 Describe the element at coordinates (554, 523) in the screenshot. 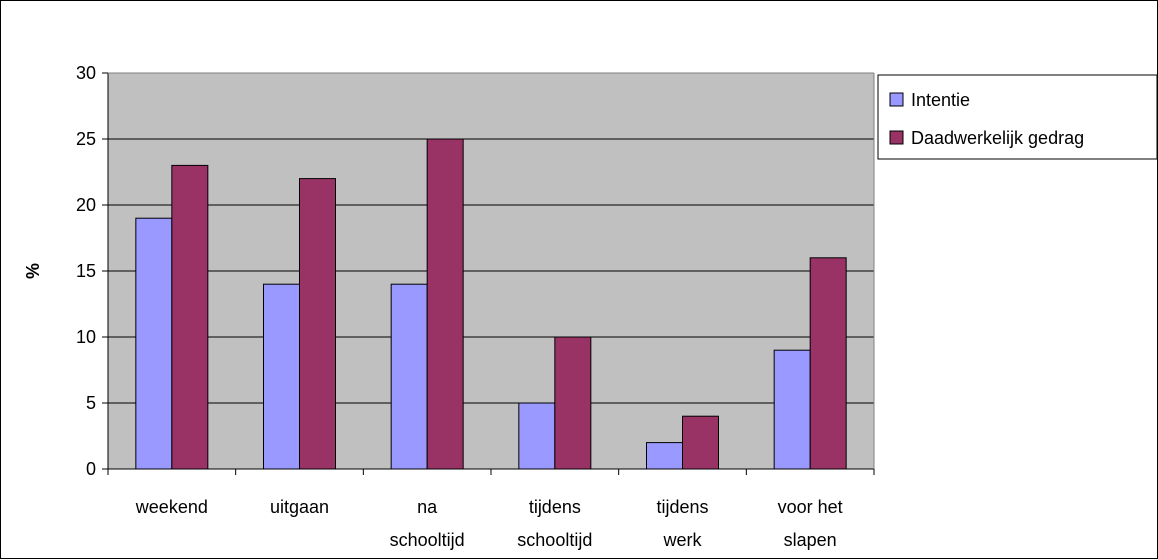

I see `x-tick-label: tijdens schooltijd` at that location.